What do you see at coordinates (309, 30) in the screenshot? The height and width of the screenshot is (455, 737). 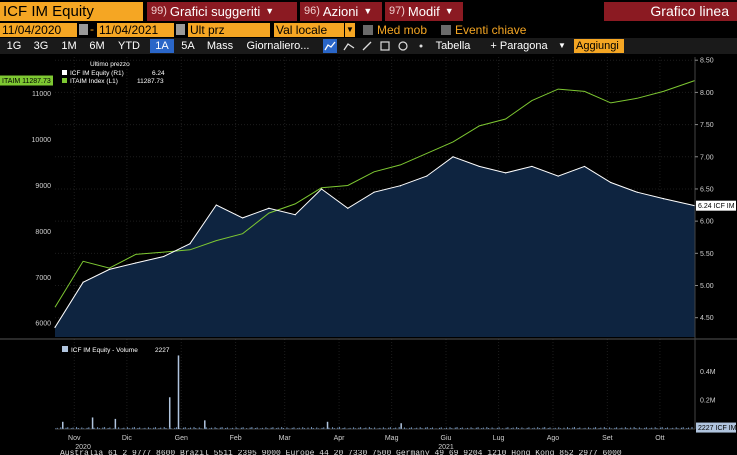 I see `currency-select: Val locale` at bounding box center [309, 30].